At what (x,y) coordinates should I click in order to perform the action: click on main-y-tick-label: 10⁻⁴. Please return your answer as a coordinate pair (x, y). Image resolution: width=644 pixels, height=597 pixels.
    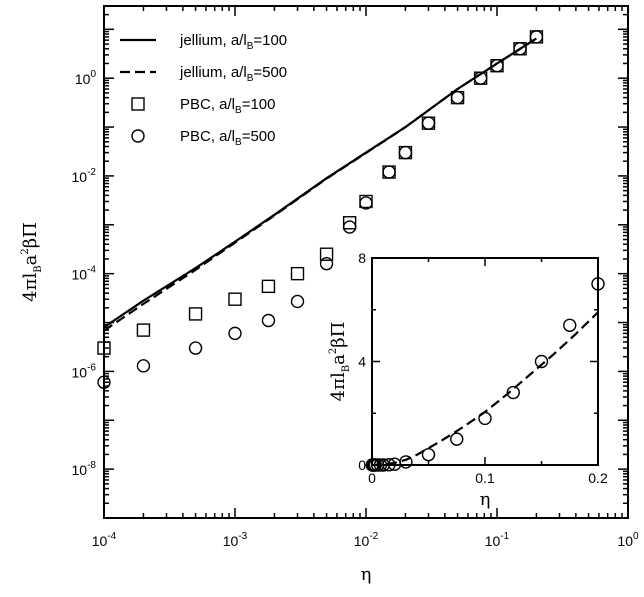
    Looking at the image, I should click on (84, 274).